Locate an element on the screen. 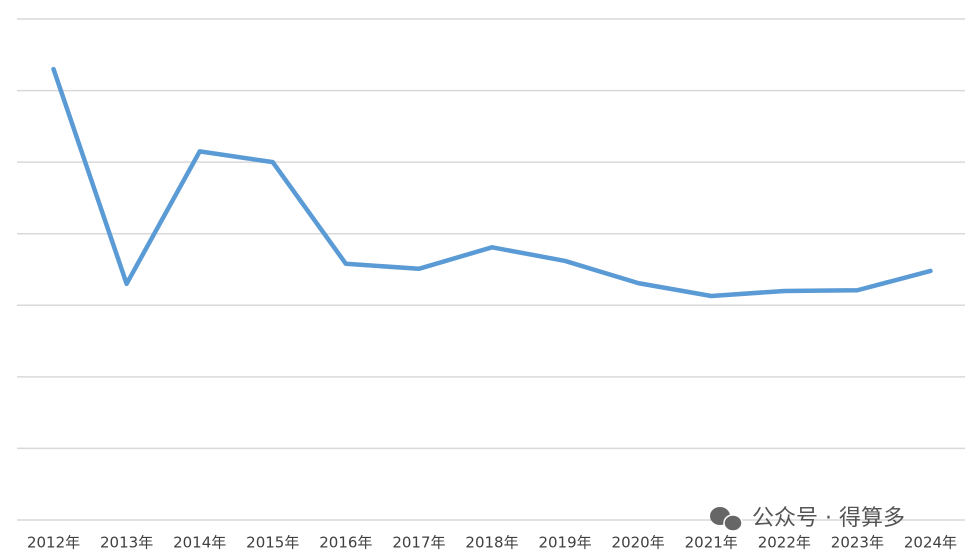 The width and height of the screenshot is (969, 558). x-tick-label: 2019年 is located at coordinates (564, 543).